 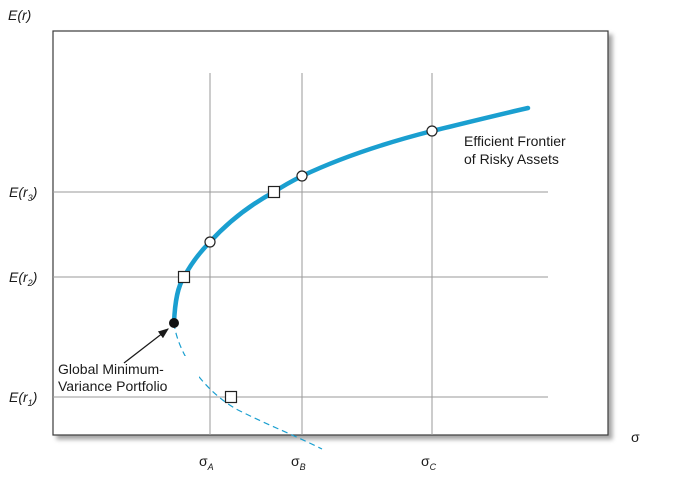 What do you see at coordinates (206, 462) in the screenshot?
I see `x-tick-label-sigma-a: σA` at bounding box center [206, 462].